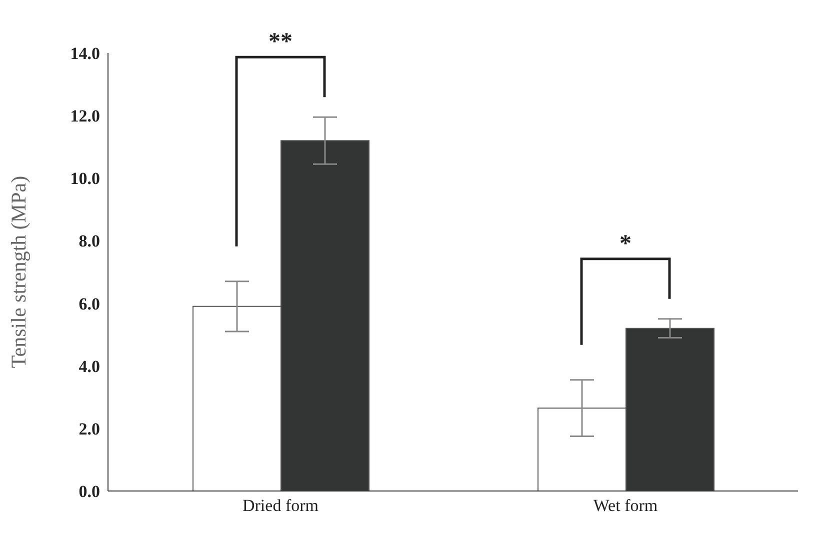 This screenshot has width=827, height=543. I want to click on y-axis-title: Tensile strength (MPa), so click(18, 272).